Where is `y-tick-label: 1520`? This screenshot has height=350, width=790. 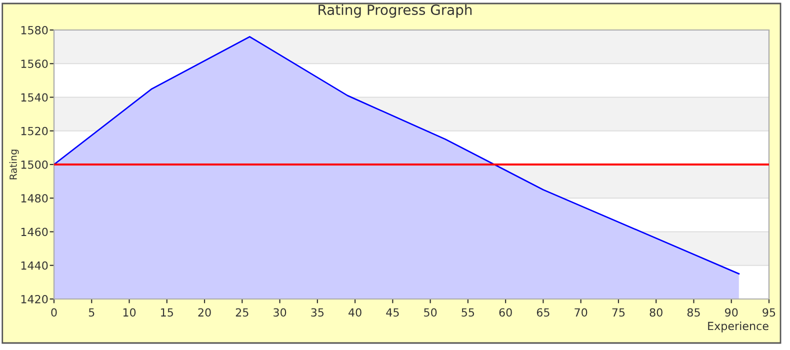
y-tick-label: 1520 is located at coordinates (34, 131).